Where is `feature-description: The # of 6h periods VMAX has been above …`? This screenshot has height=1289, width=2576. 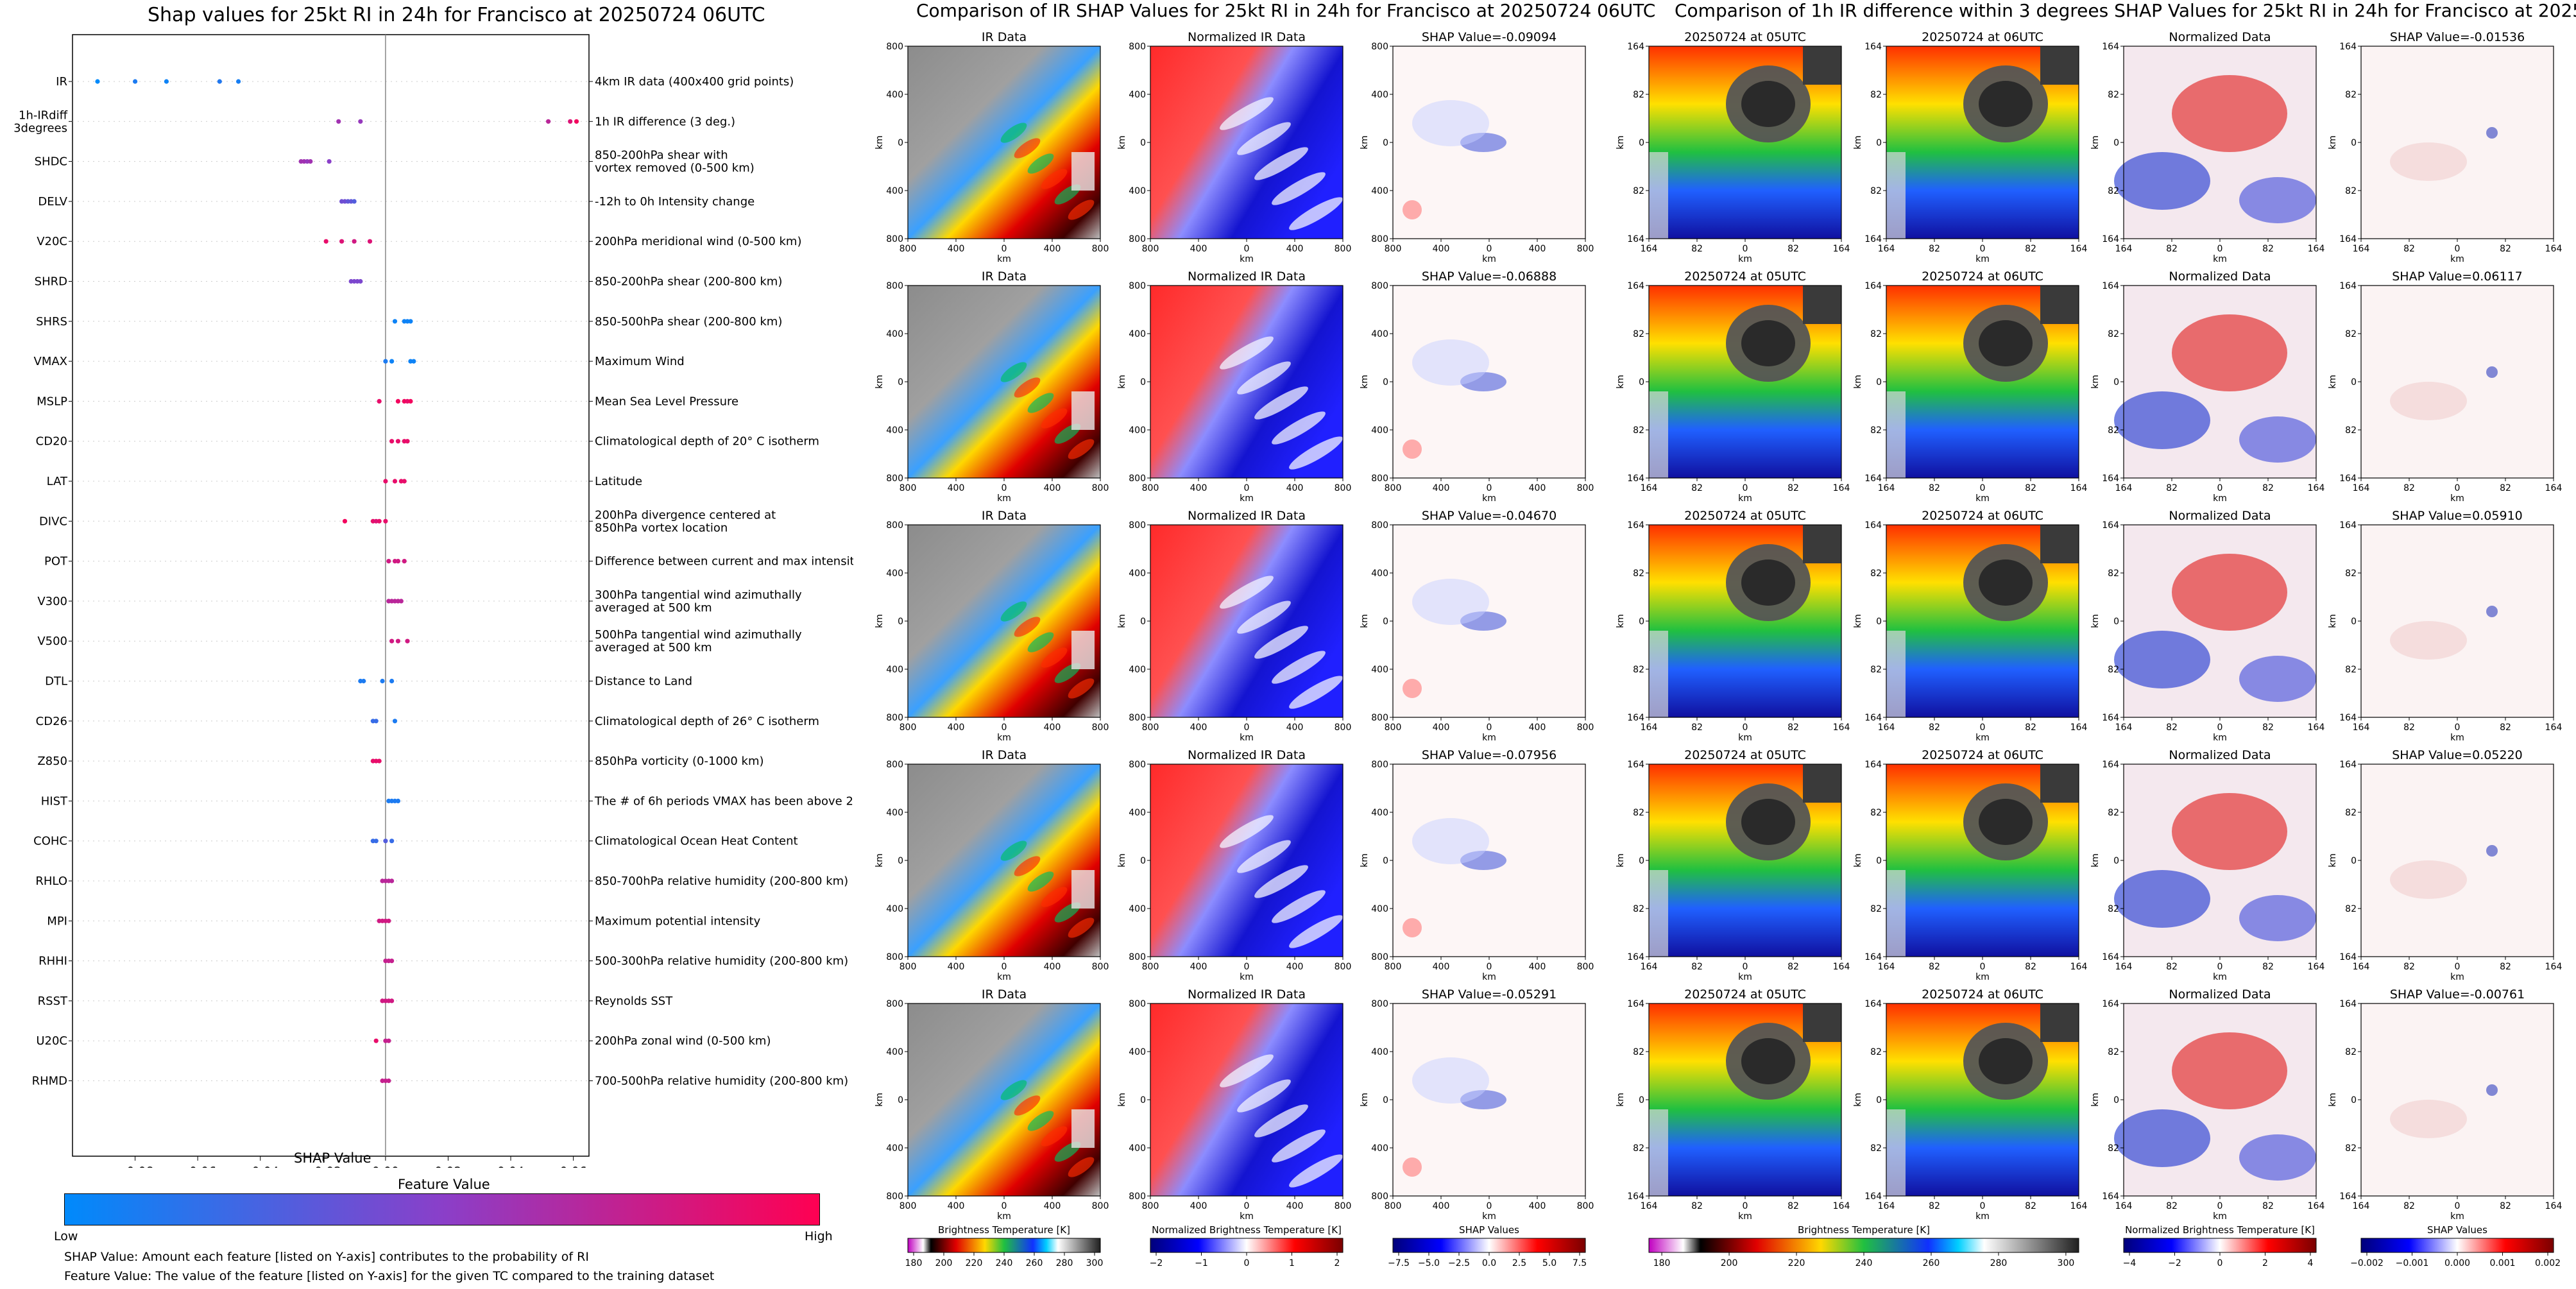 feature-description: The # of 6h periods VMAX has been above … is located at coordinates (723, 801).